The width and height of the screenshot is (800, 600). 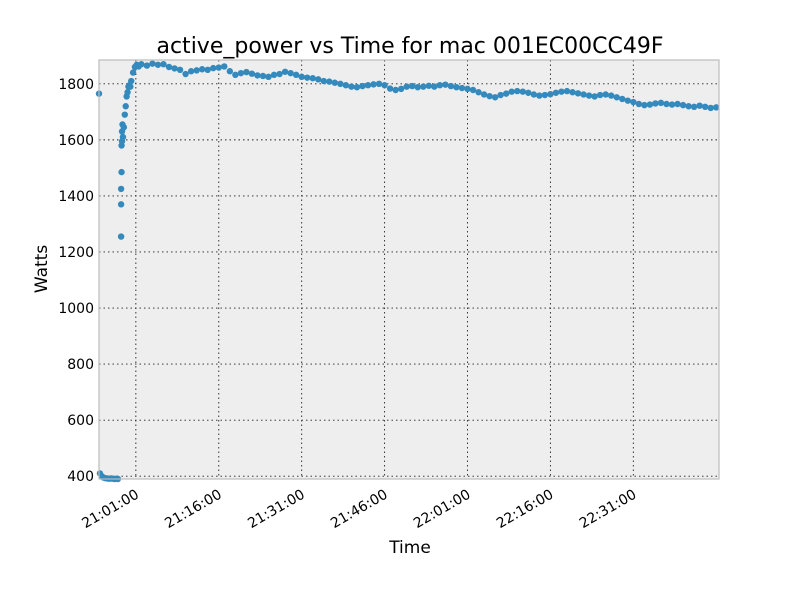 What do you see at coordinates (80, 421) in the screenshot?
I see `y-tick-label: 600` at bounding box center [80, 421].